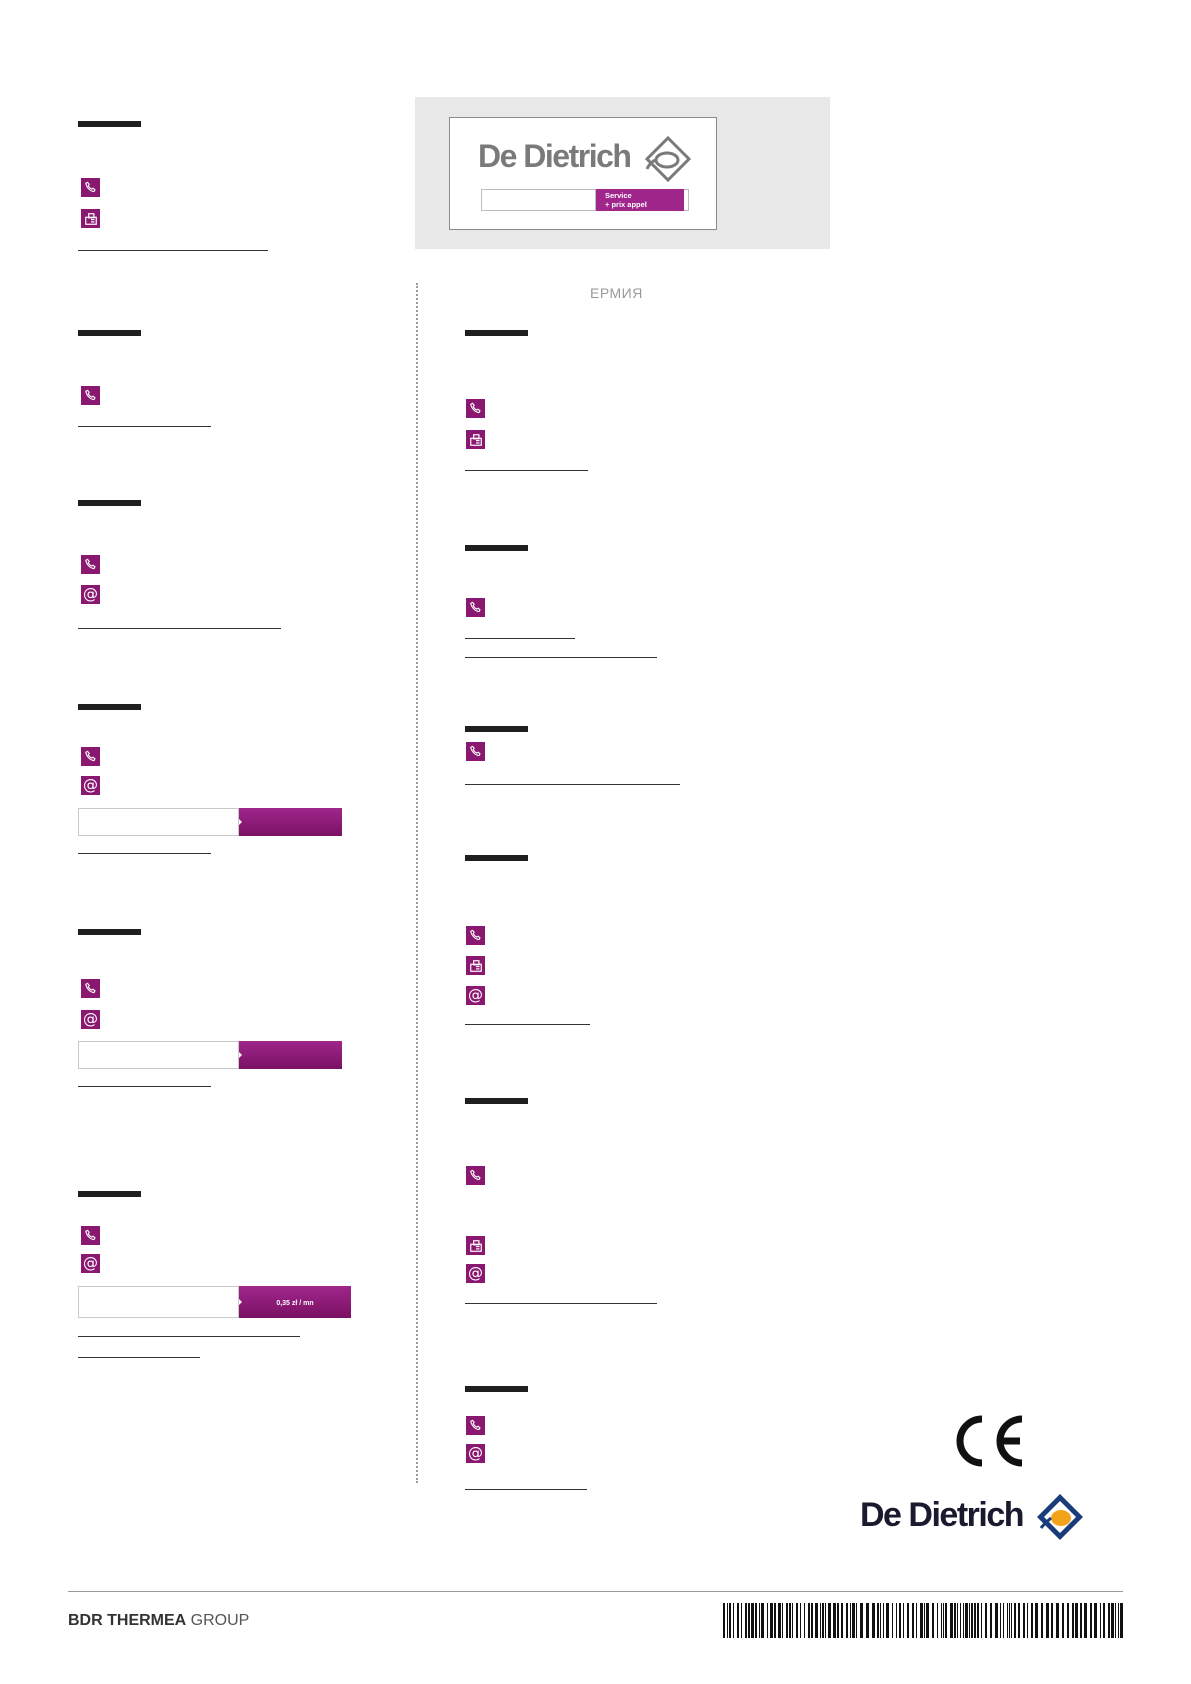 The width and height of the screenshot is (1191, 1684). I want to click on right-column-heading: ЕРМИЯ, so click(616, 293).